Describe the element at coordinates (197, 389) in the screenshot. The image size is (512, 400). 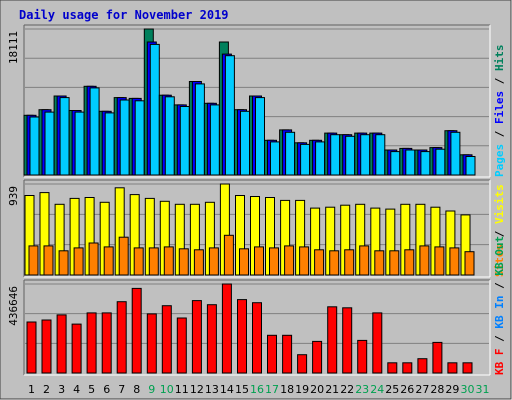
I see `x-tick-label: 12` at that location.